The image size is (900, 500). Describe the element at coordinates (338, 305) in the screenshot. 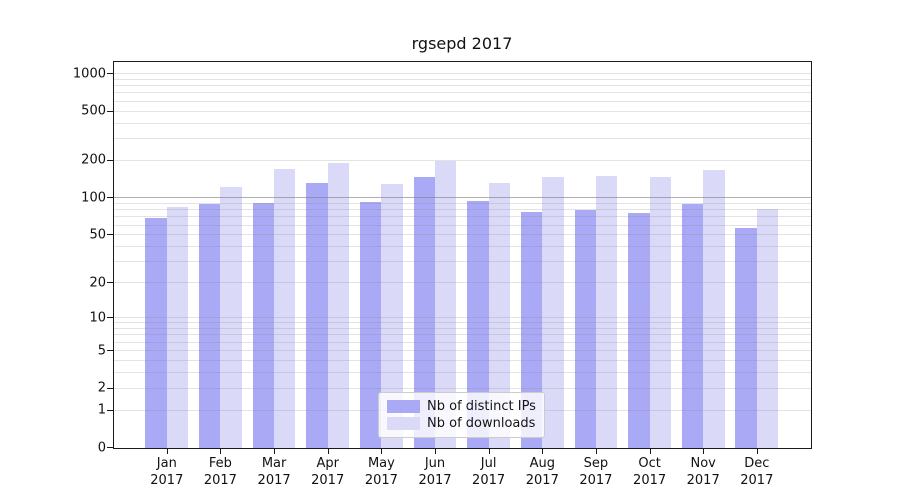

I see `bar-downloads-apr` at that location.